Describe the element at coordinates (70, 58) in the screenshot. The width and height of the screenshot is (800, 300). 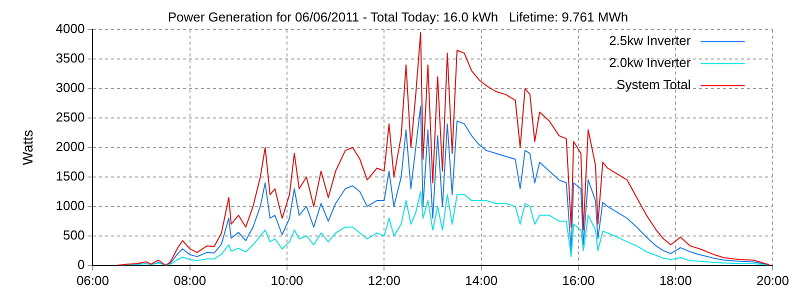
I see `y-tick-label: 3500` at that location.